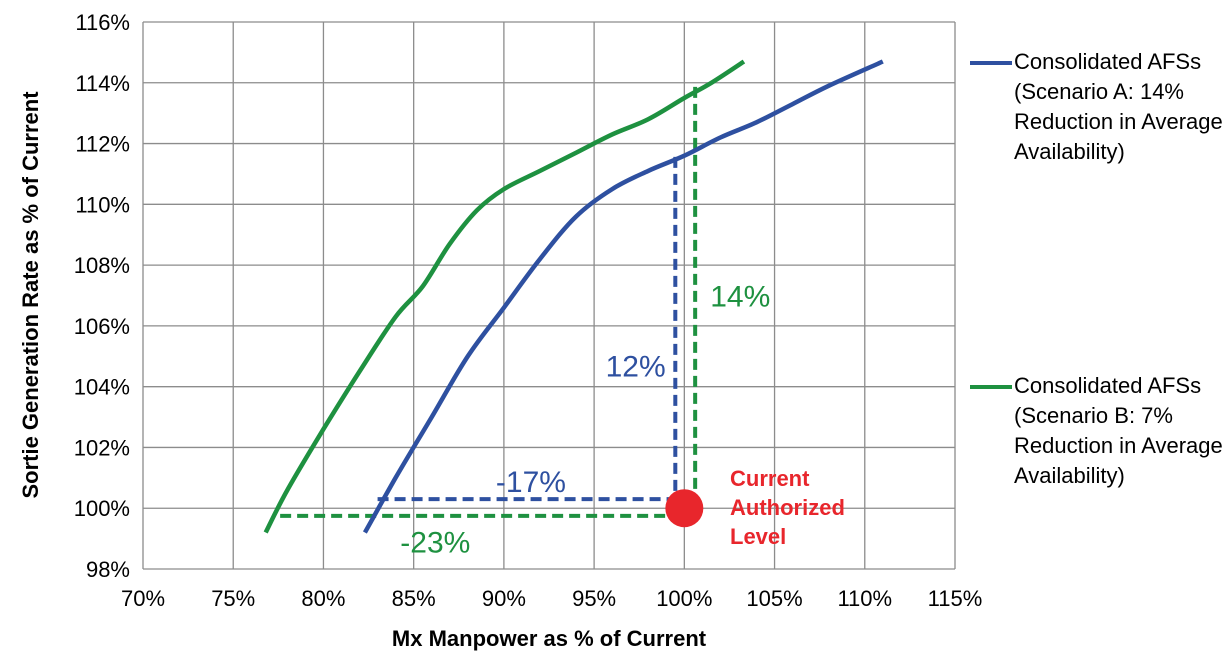 The height and width of the screenshot is (655, 1231). What do you see at coordinates (585, 420) in the screenshot?
I see `annotations: 12% 14% -17% -23%` at bounding box center [585, 420].